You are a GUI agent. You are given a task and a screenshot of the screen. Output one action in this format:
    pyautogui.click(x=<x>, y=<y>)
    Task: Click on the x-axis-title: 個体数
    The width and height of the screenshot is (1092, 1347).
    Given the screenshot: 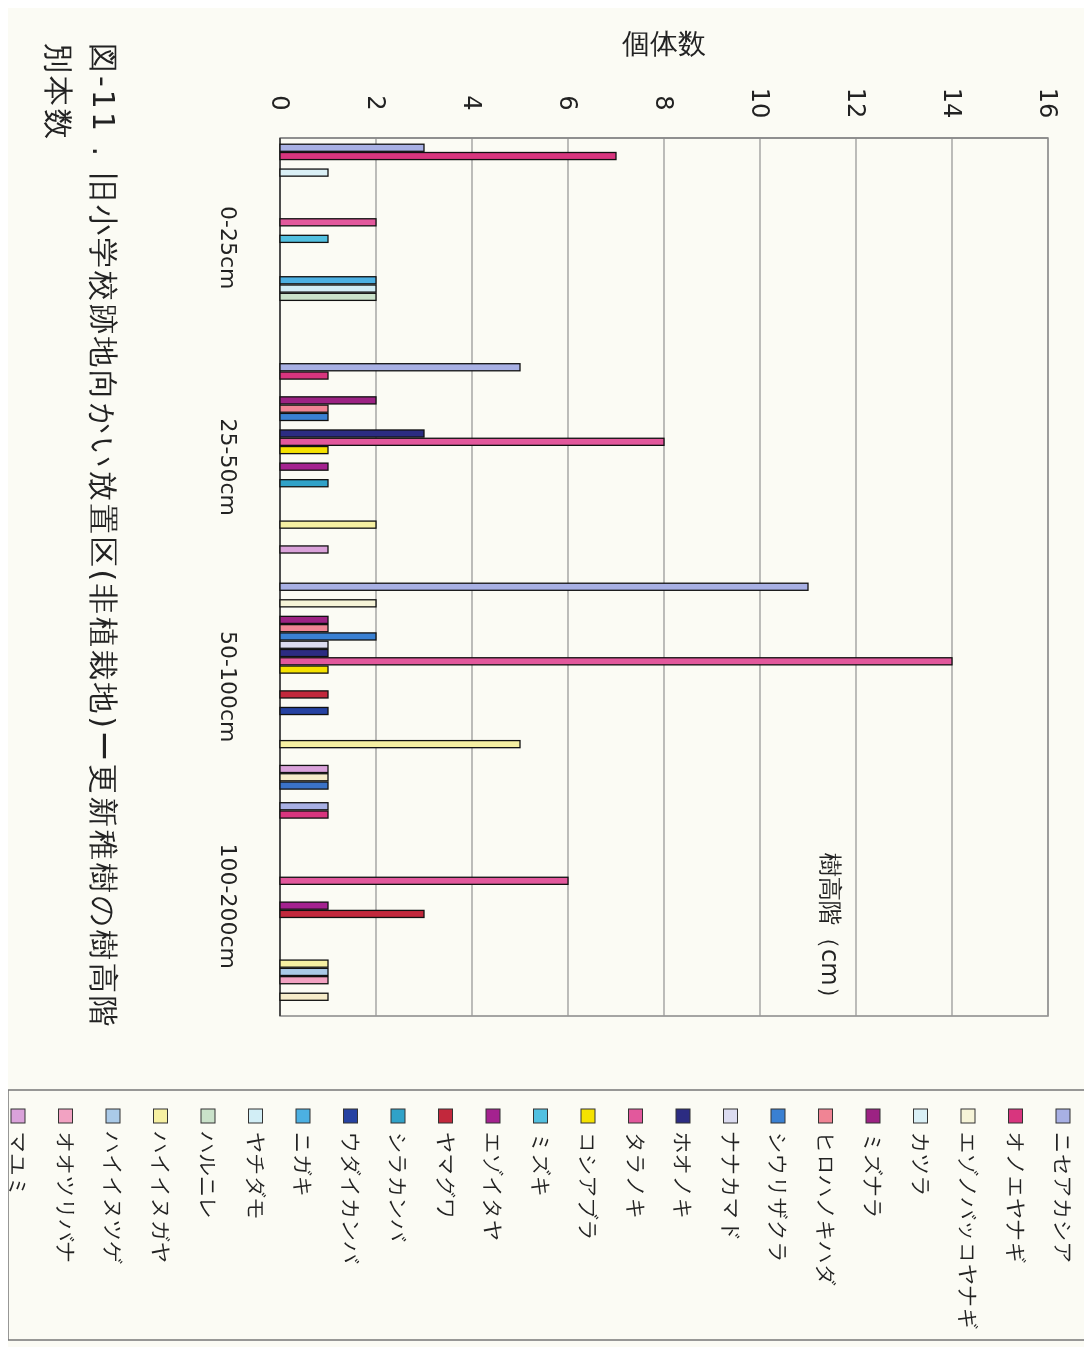 What is the action you would take?
    pyautogui.click(x=664, y=43)
    